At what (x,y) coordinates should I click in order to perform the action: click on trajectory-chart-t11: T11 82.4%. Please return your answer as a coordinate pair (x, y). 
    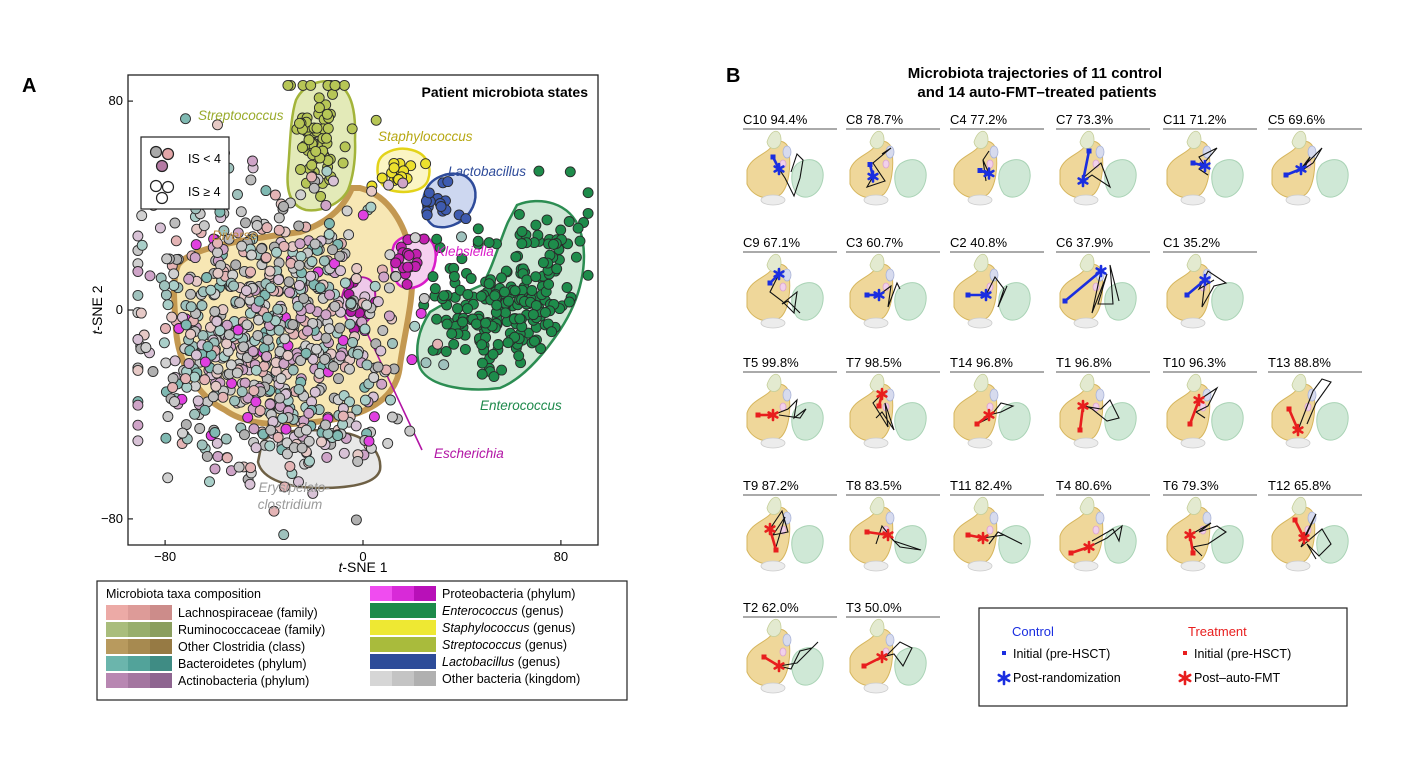
    Looking at the image, I should click on (997, 525).